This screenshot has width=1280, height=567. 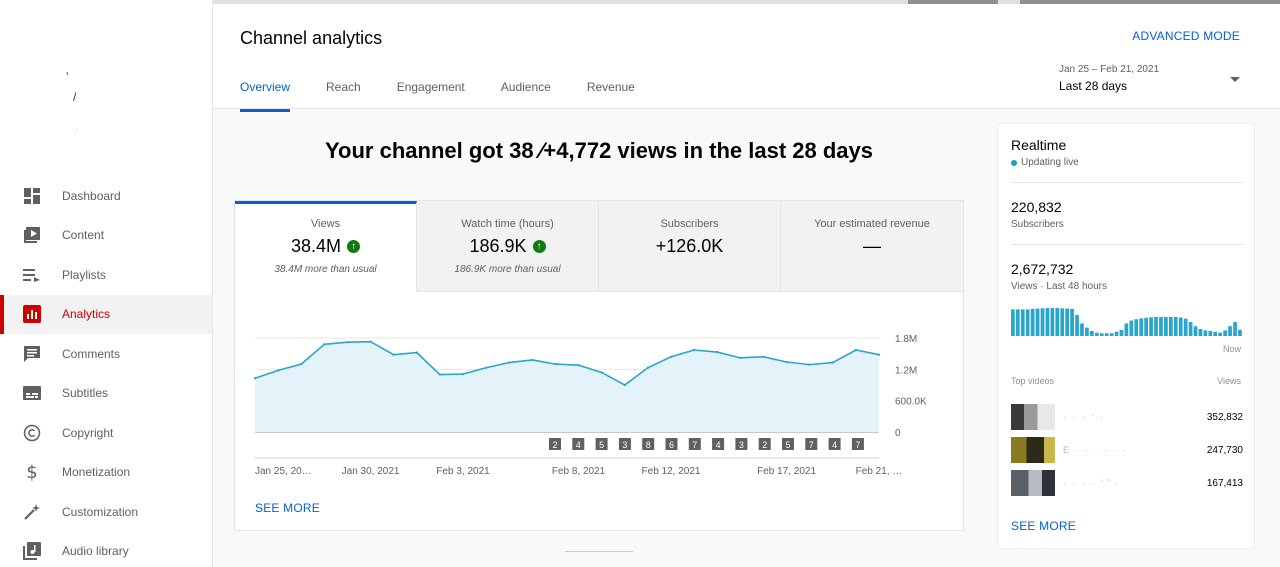 What do you see at coordinates (106, 549) in the screenshot?
I see `sidebar-item-audio-library: Audio library` at bounding box center [106, 549].